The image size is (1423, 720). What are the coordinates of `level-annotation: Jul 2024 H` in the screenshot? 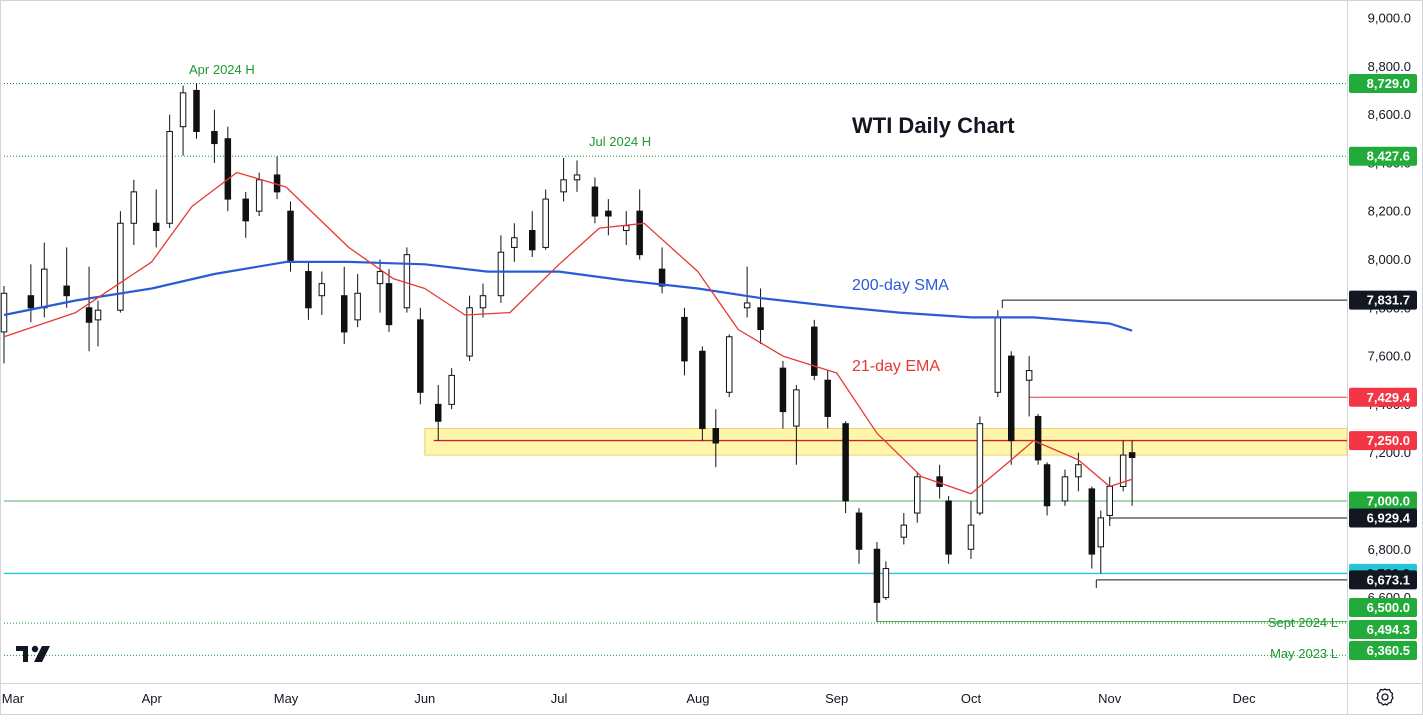 It's located at (620, 141).